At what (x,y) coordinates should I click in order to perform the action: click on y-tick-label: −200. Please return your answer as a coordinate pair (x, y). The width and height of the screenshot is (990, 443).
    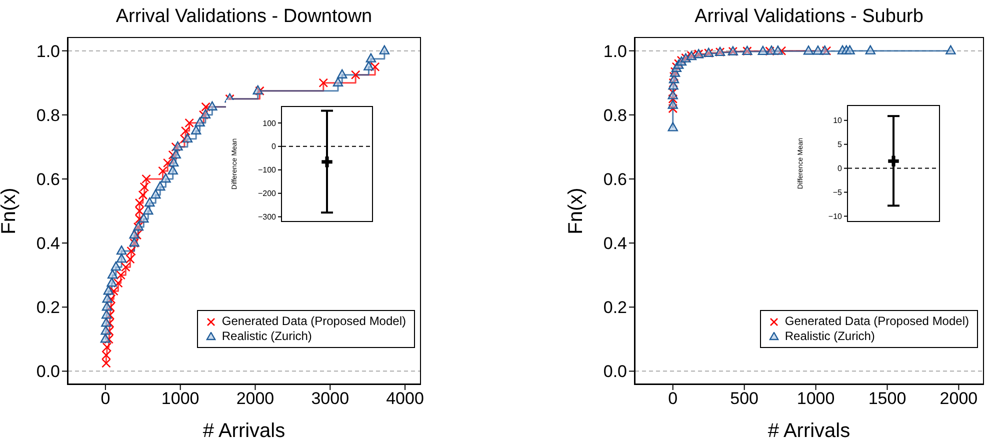
    Looking at the image, I should click on (267, 193).